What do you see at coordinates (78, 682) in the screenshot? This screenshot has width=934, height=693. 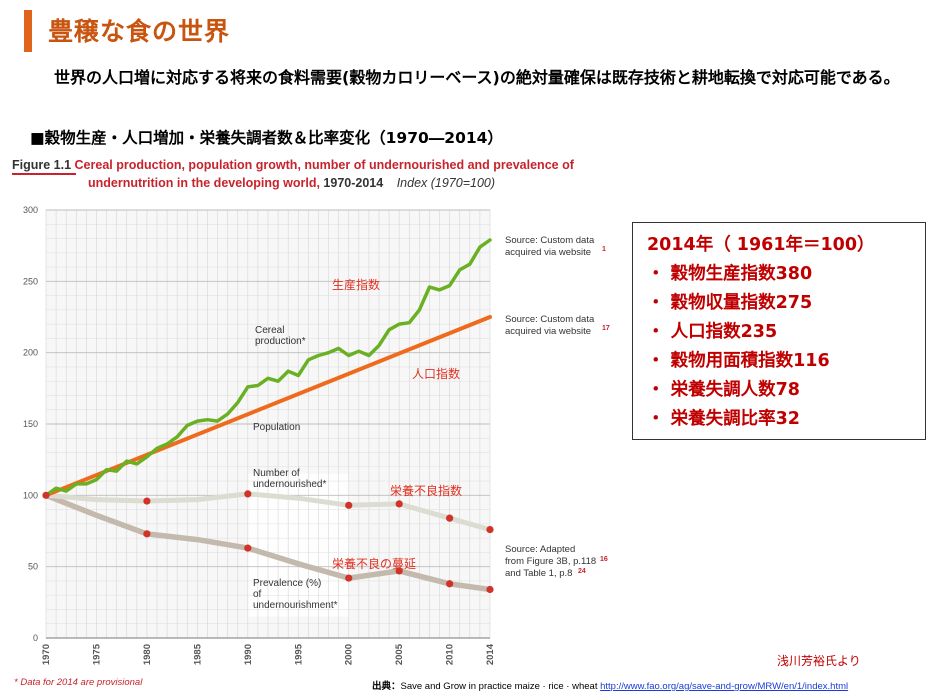 I see `provisional-footnote: * Data for 2014 are provisional` at bounding box center [78, 682].